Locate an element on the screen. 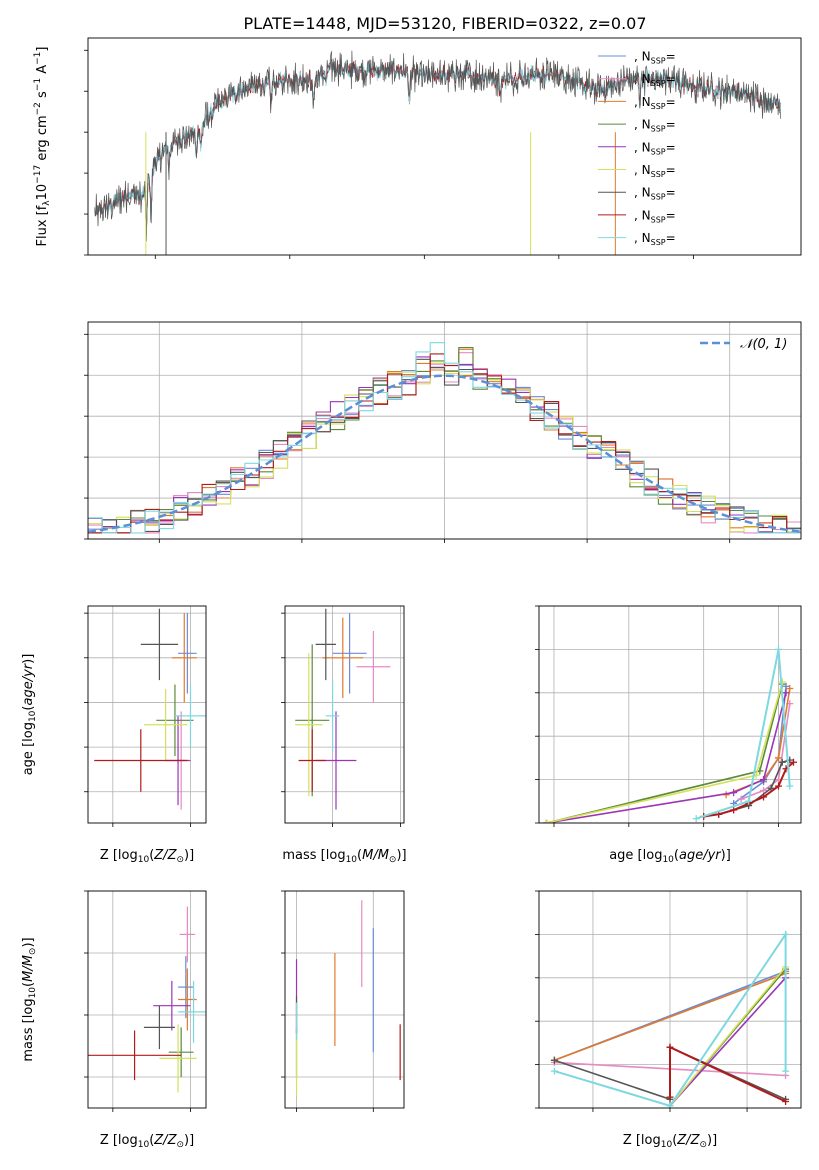  label-sup: −1 is located at coordinates (38, 58).